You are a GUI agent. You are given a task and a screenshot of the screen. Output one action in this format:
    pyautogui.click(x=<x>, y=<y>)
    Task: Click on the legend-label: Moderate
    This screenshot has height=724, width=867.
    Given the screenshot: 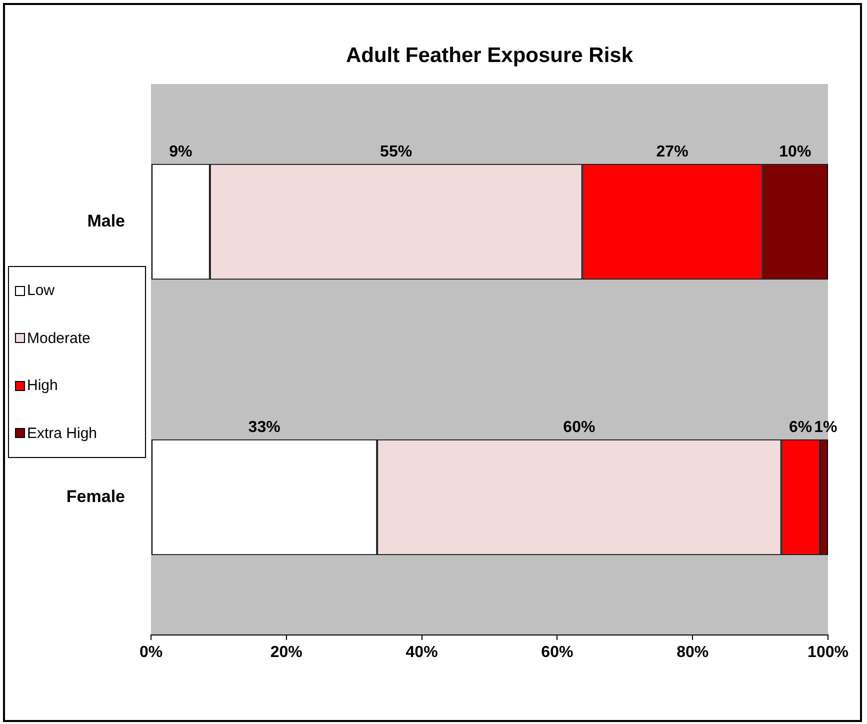 What is the action you would take?
    pyautogui.click(x=58, y=338)
    